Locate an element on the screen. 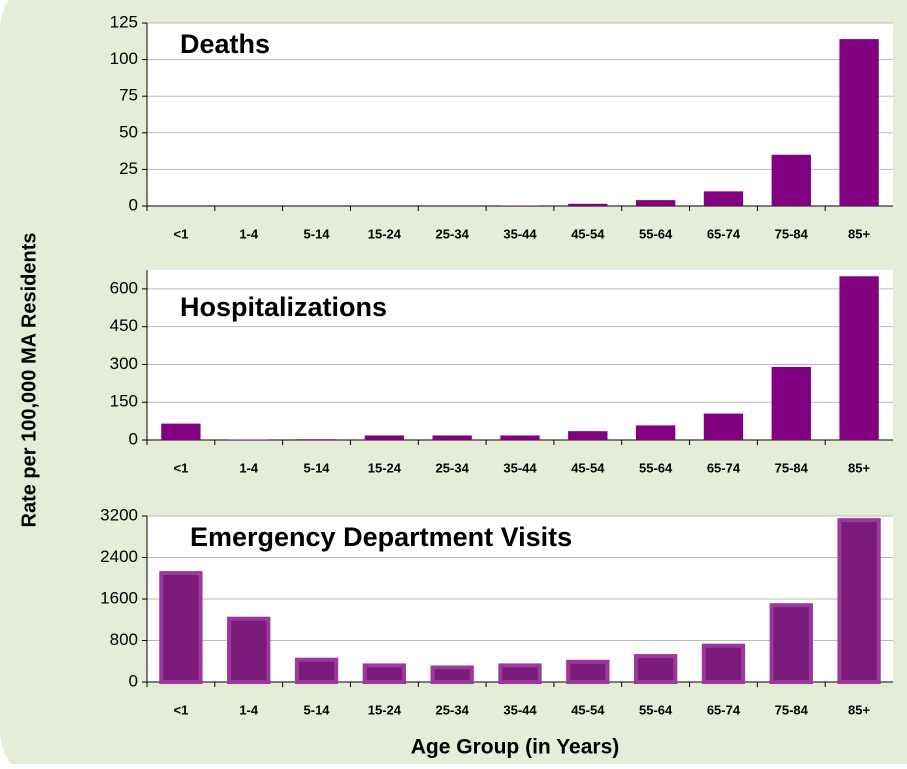 This screenshot has height=769, width=907. y-tick-label: 800 is located at coordinates (124, 639).